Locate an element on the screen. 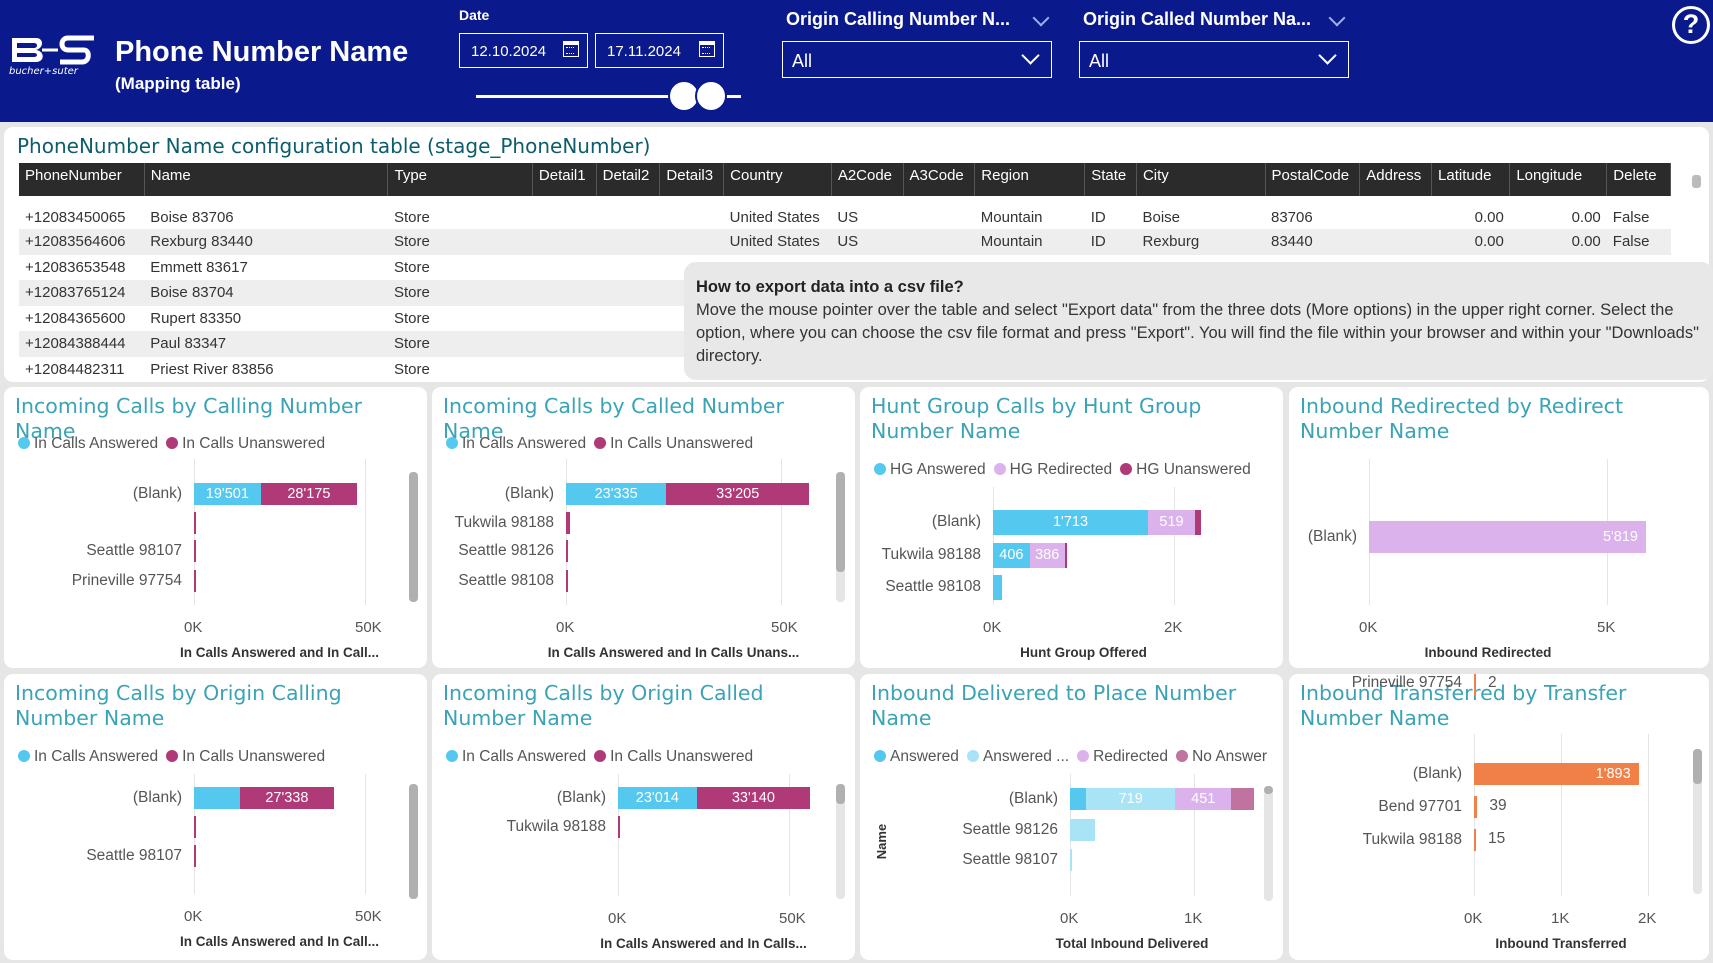 Image resolution: width=1713 pixels, height=963 pixels. legend-item: Answered is located at coordinates (916, 756).